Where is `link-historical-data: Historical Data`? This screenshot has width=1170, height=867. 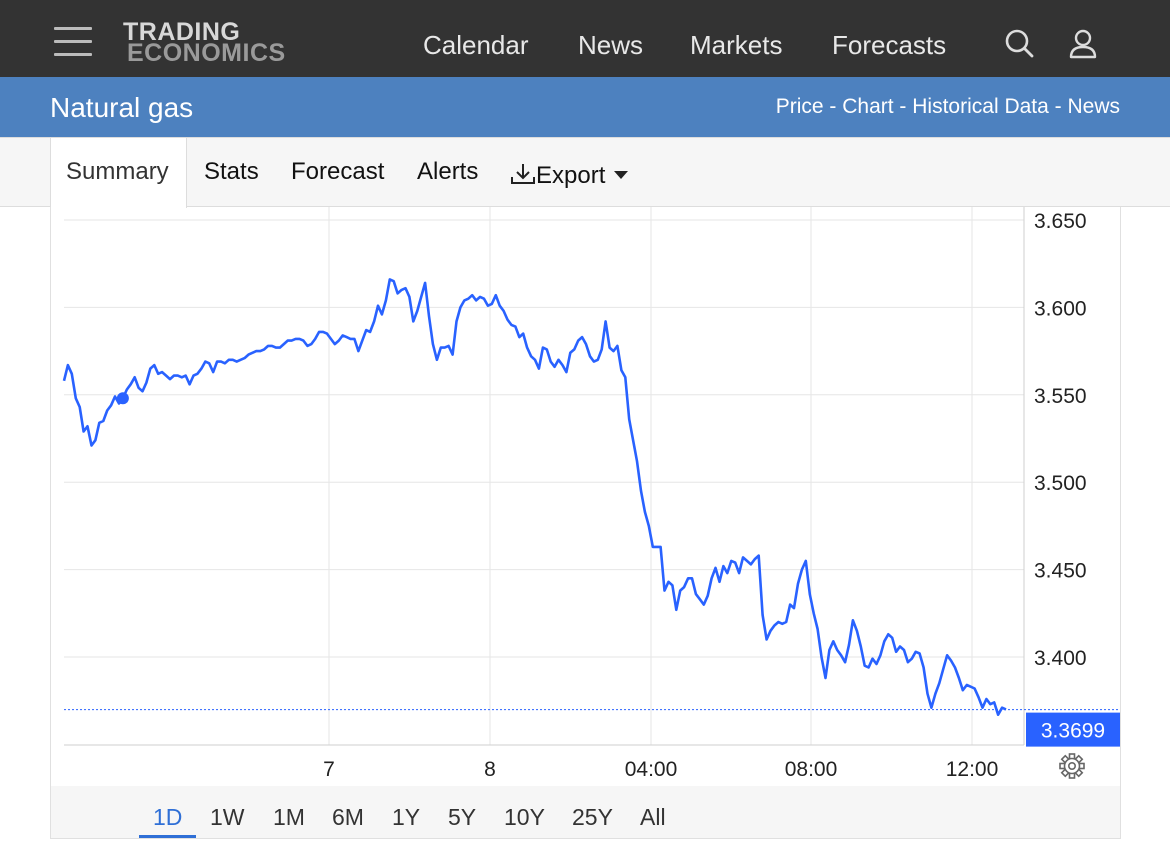
link-historical-data: Historical Data is located at coordinates (980, 106).